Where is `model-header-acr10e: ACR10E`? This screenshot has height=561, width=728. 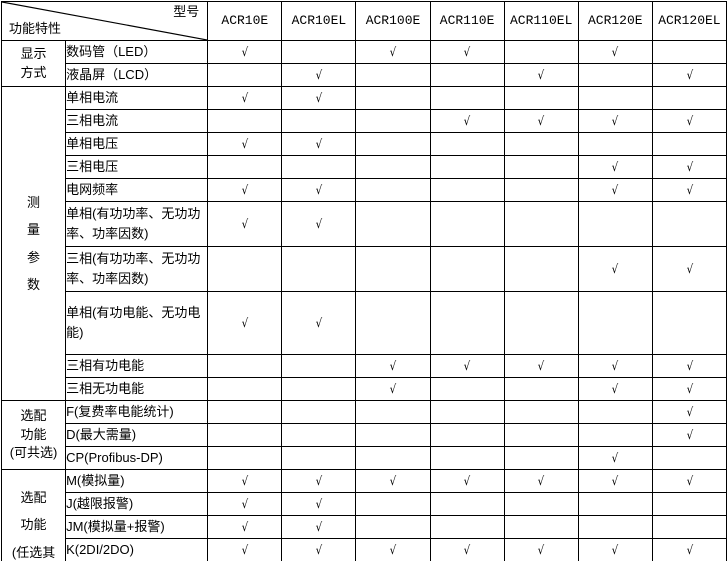 model-header-acr10e: ACR10E is located at coordinates (245, 21).